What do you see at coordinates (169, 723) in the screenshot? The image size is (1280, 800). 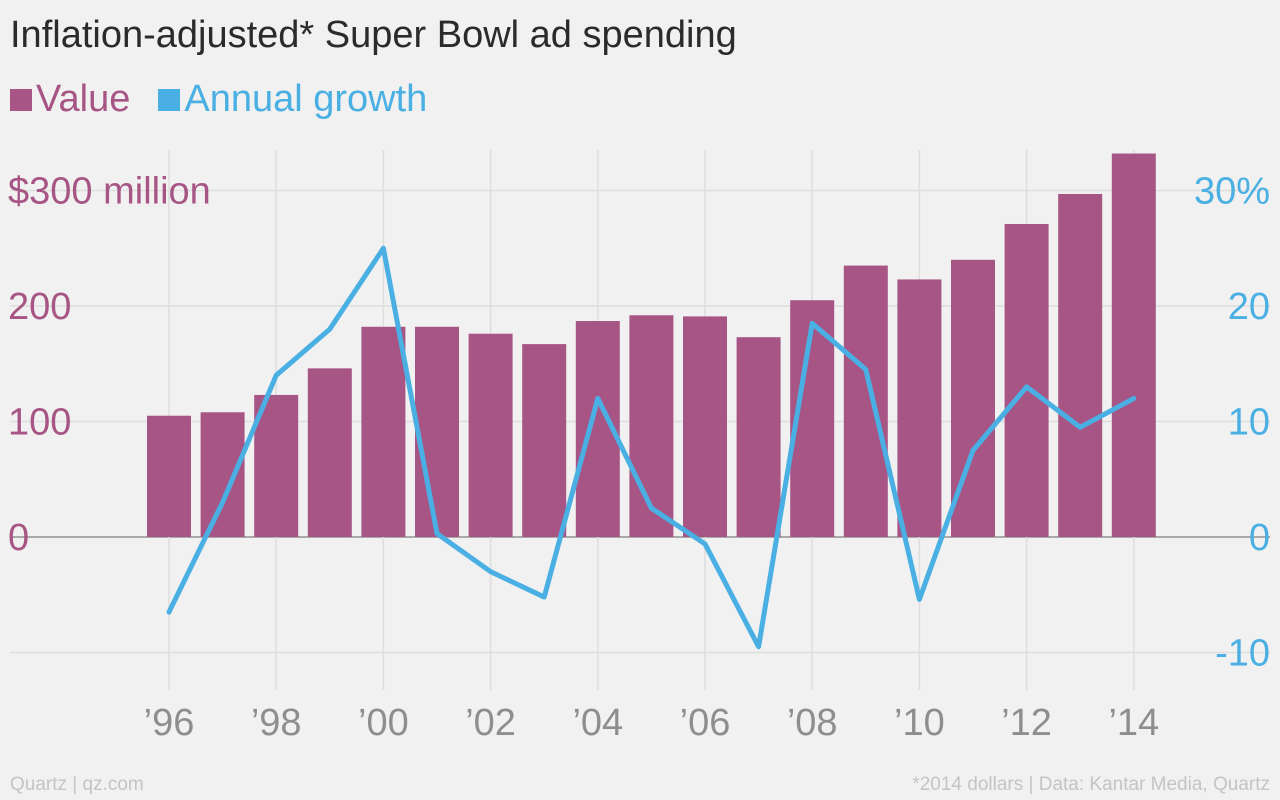 I see `x-tick-label: ’96` at bounding box center [169, 723].